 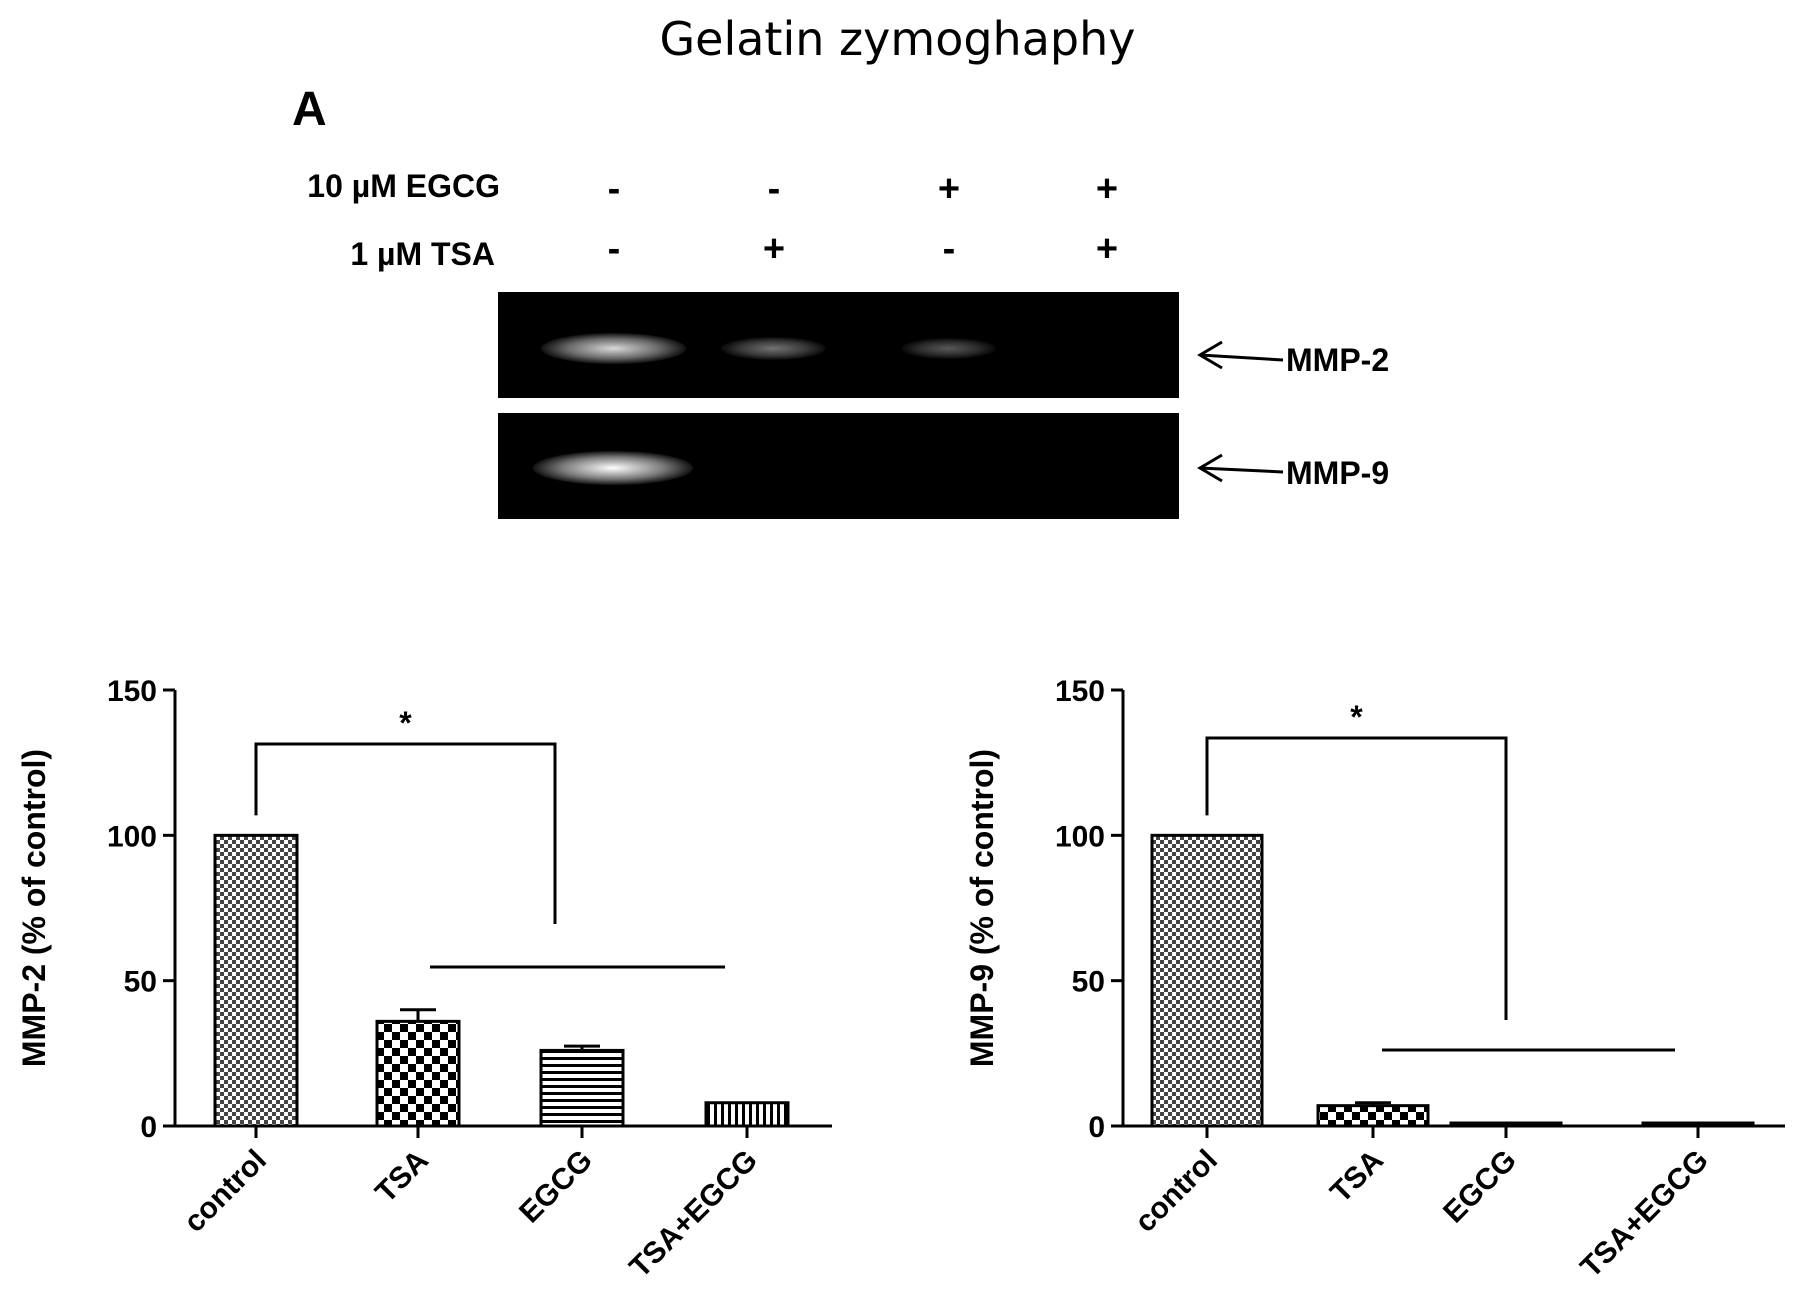 I want to click on figure-title: Gelatin zymoghaphy, so click(x=897, y=39).